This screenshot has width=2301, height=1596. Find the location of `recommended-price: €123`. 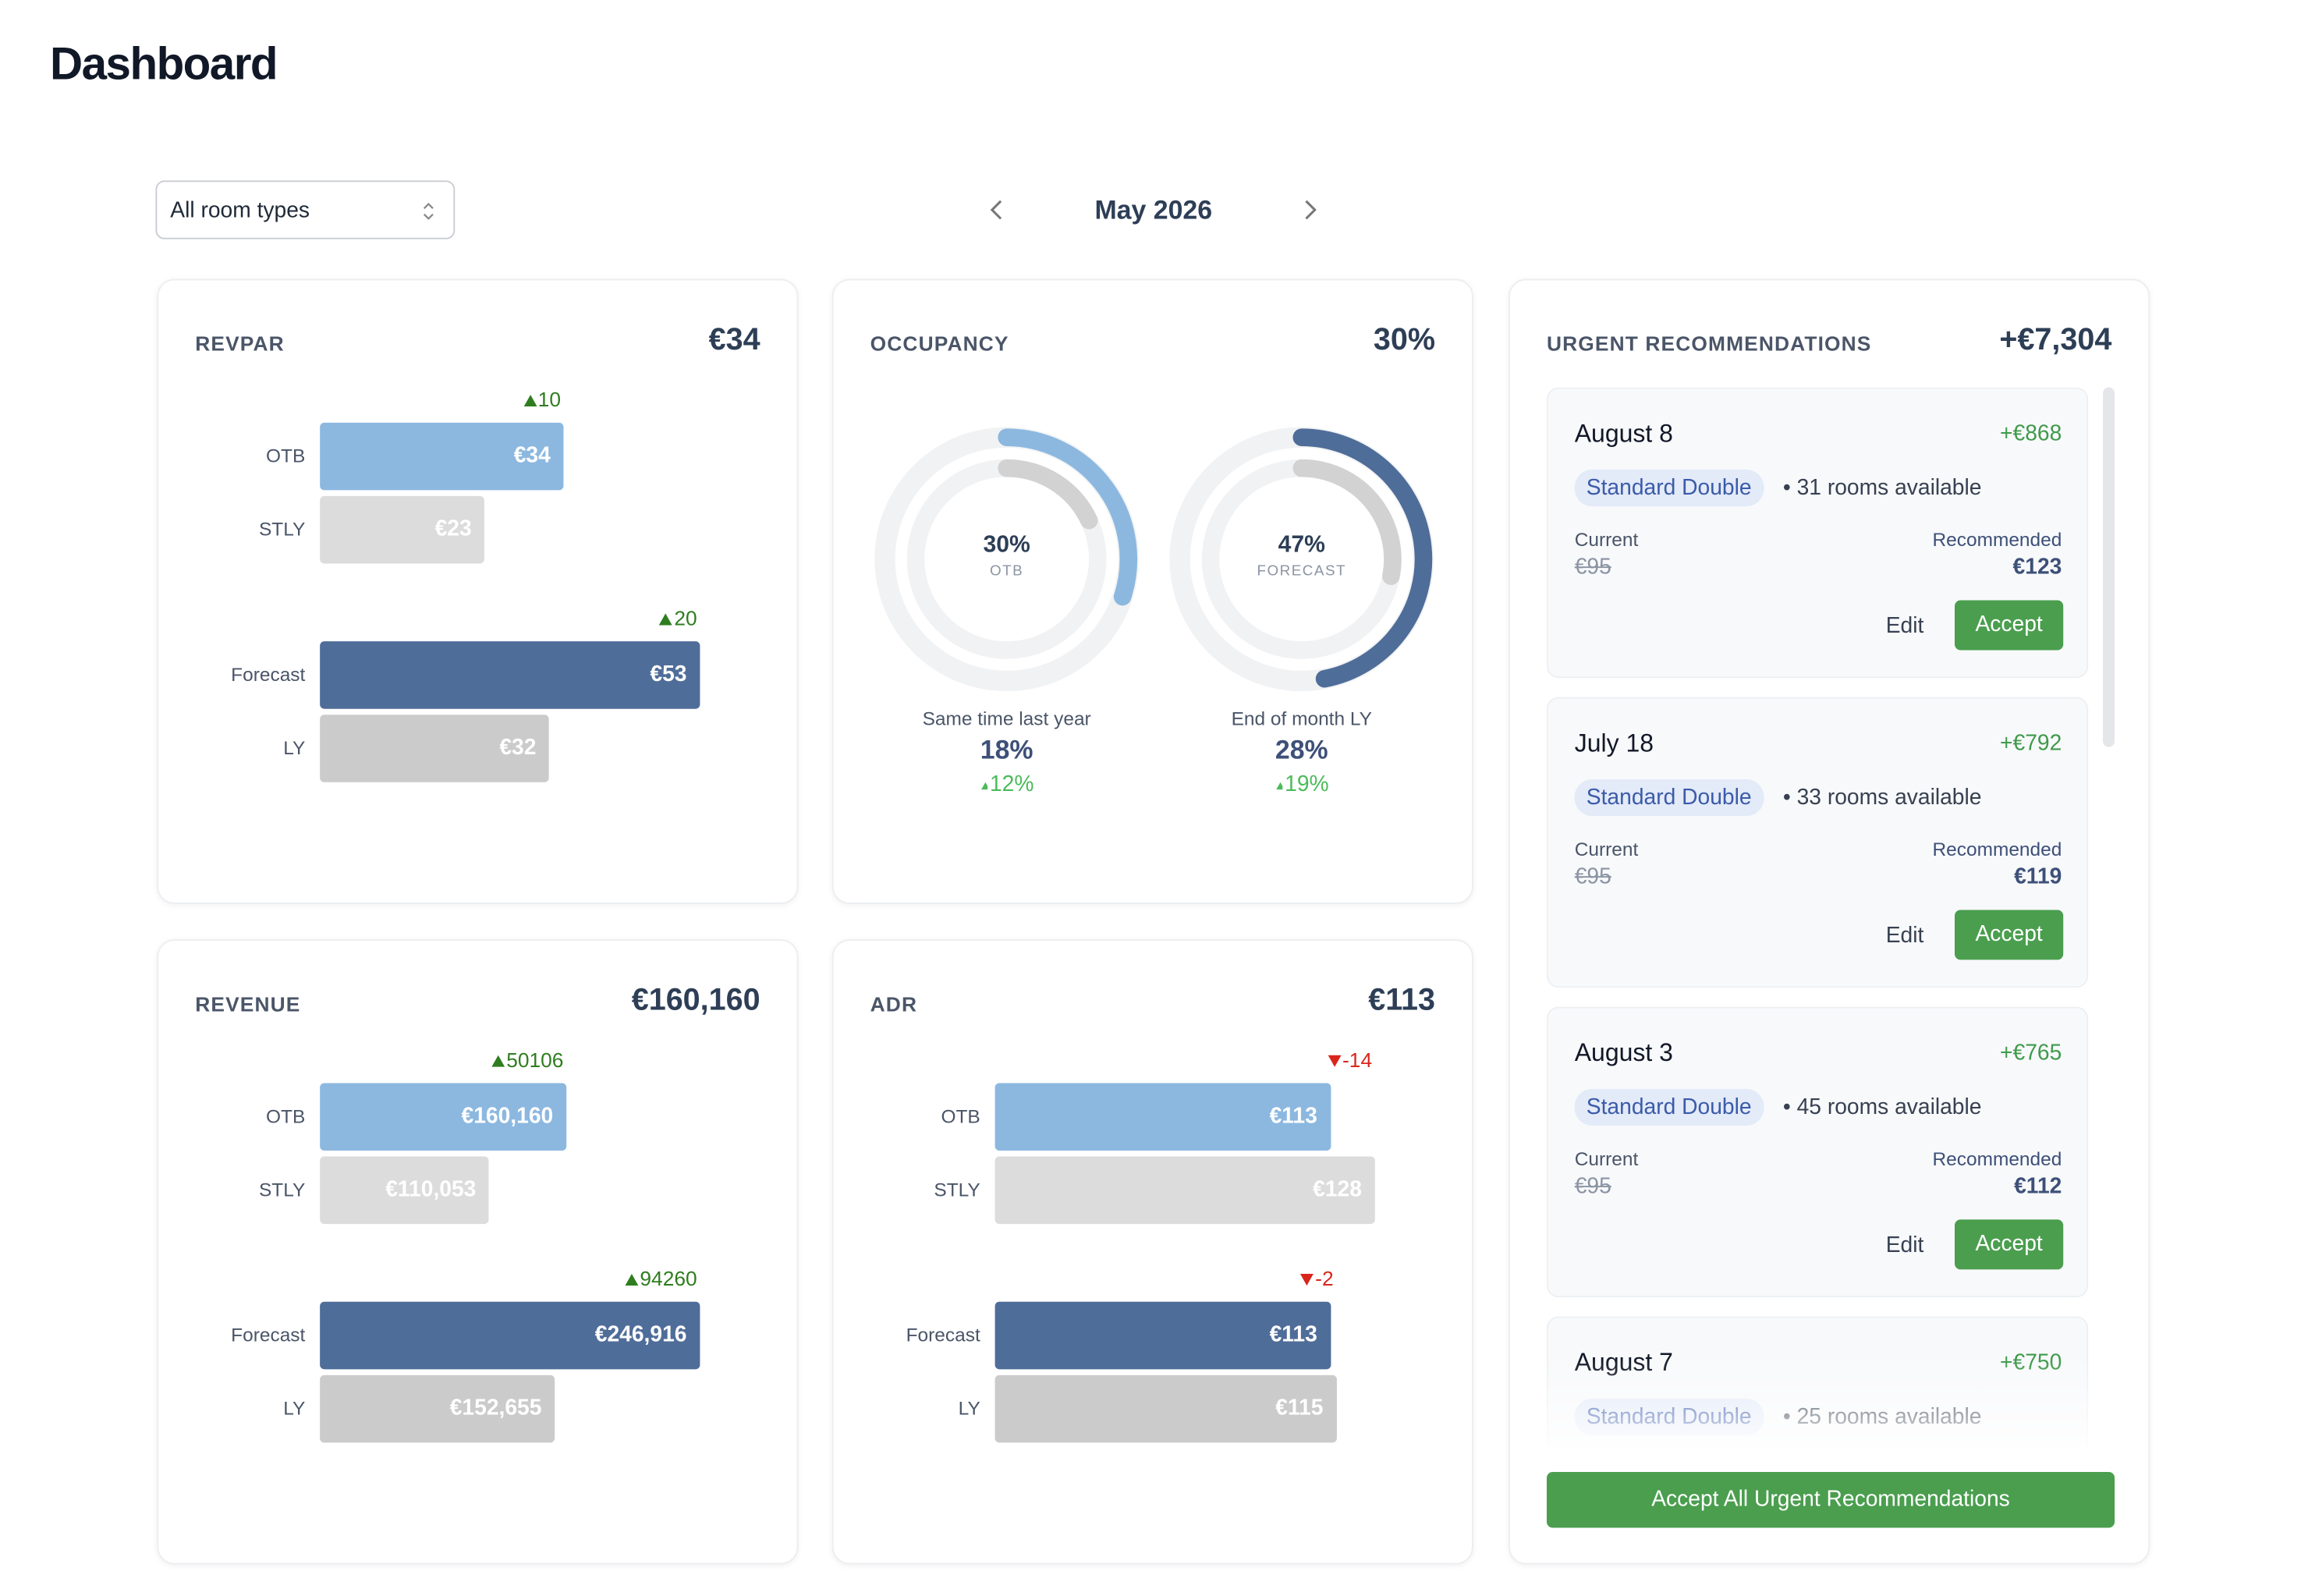

recommended-price: €123 is located at coordinates (2037, 567).